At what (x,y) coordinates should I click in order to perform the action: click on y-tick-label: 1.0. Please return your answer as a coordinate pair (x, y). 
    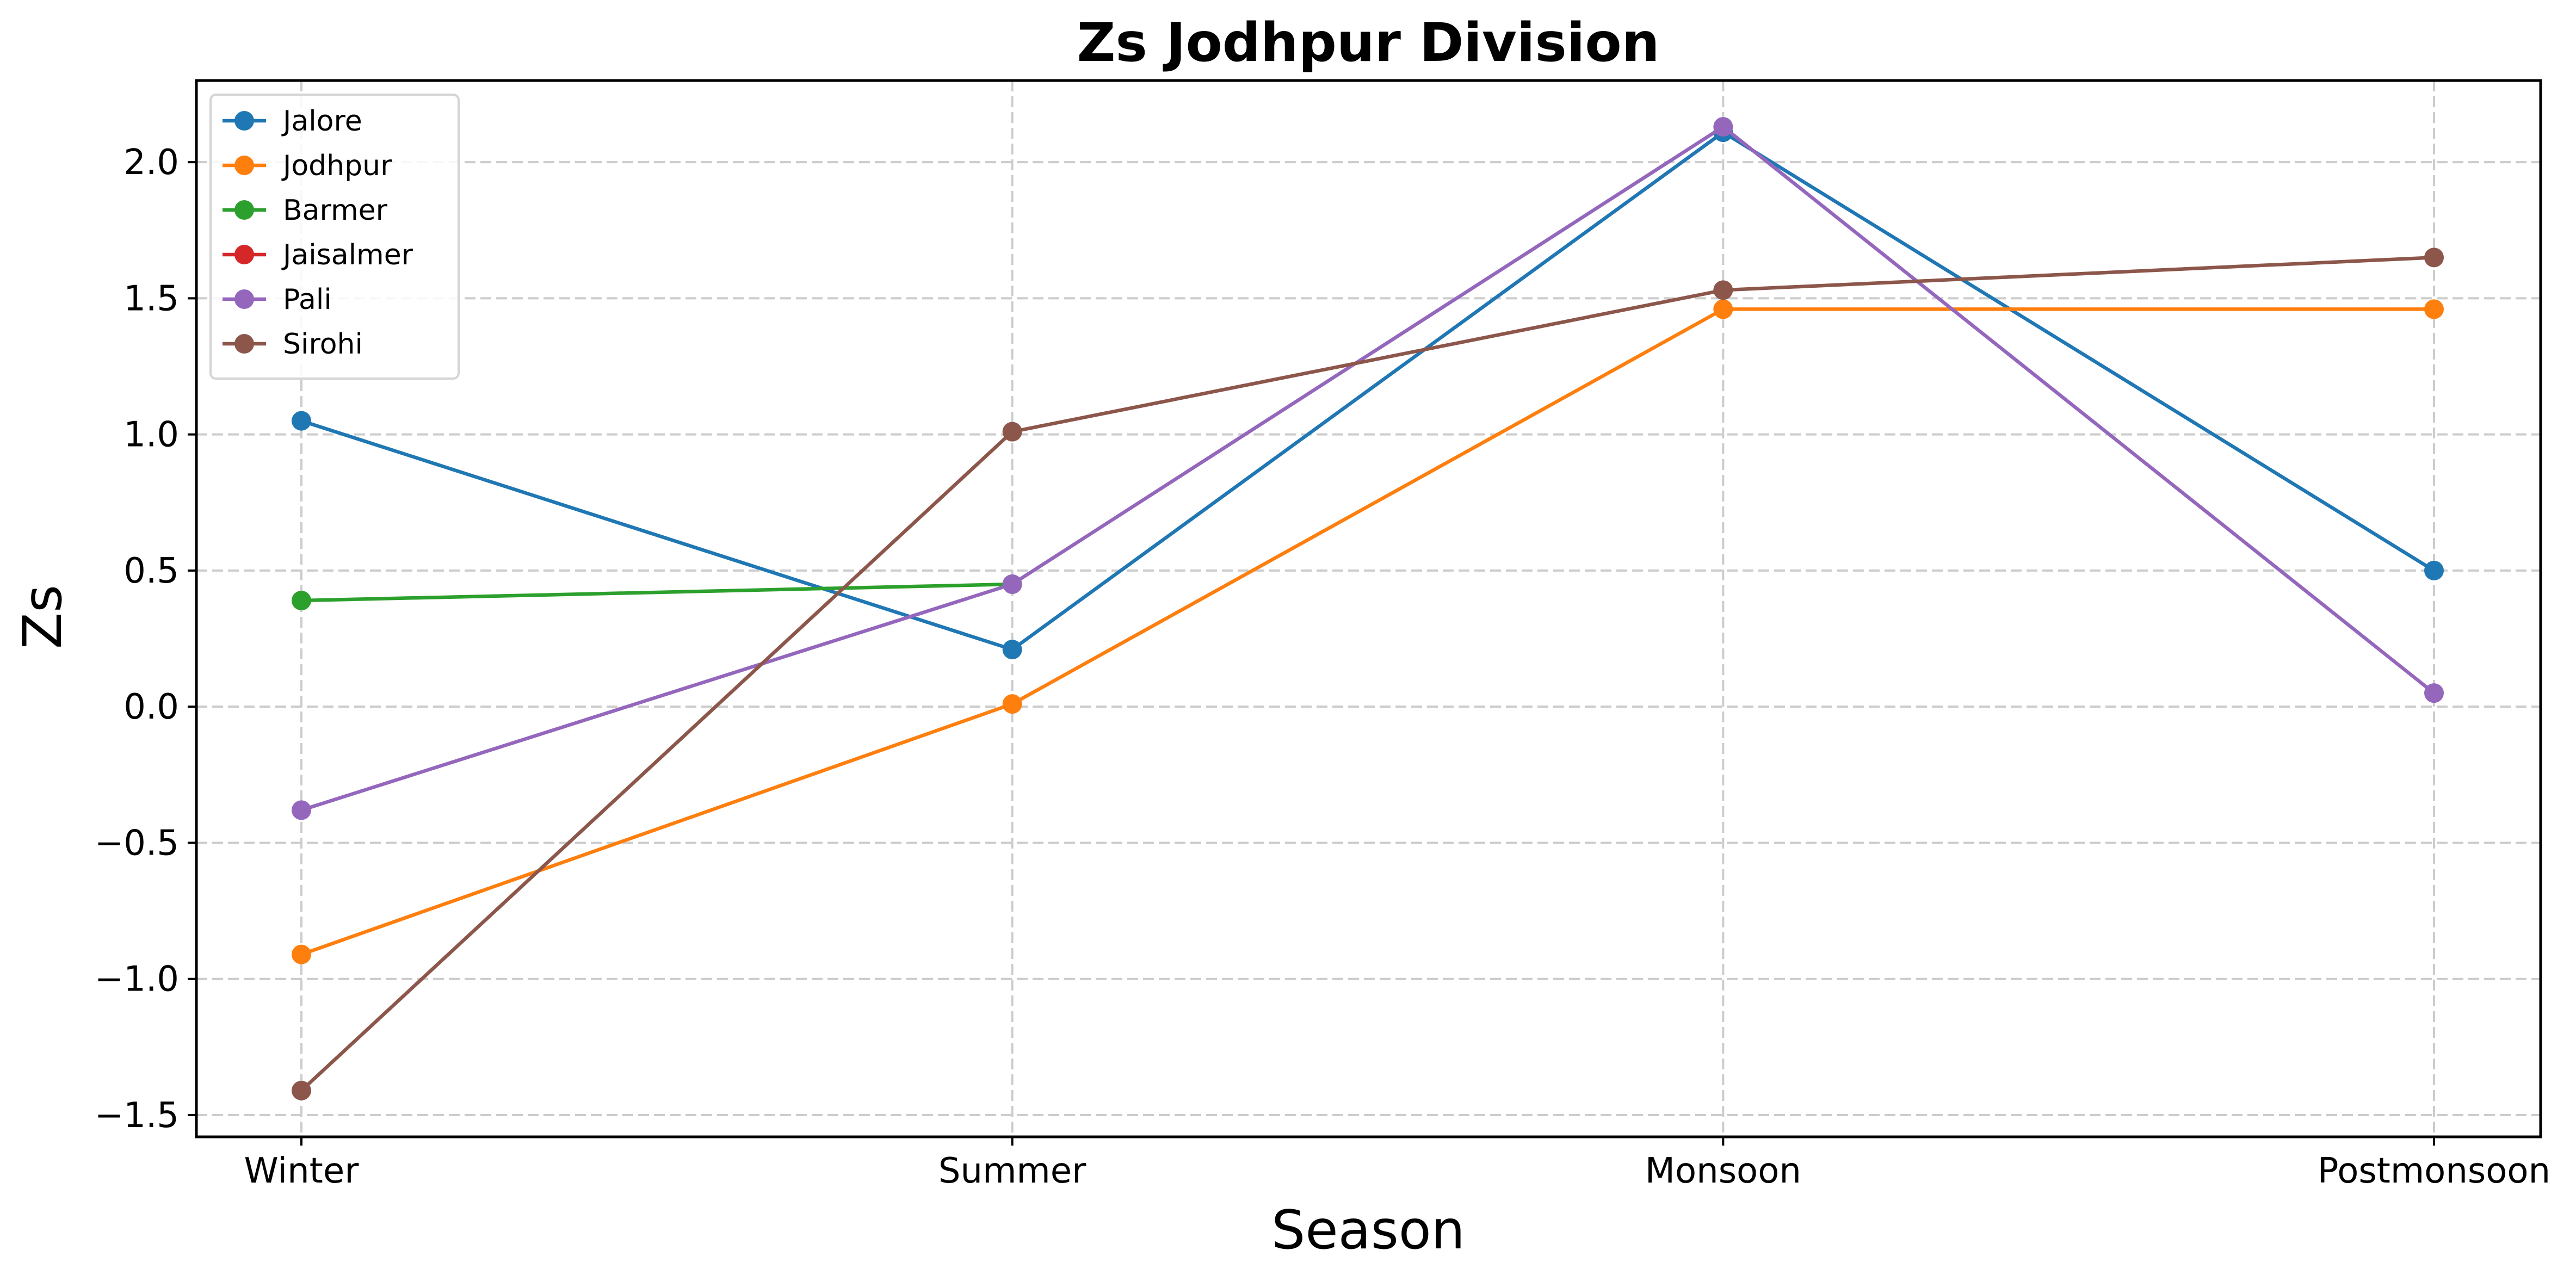
    Looking at the image, I should click on (151, 435).